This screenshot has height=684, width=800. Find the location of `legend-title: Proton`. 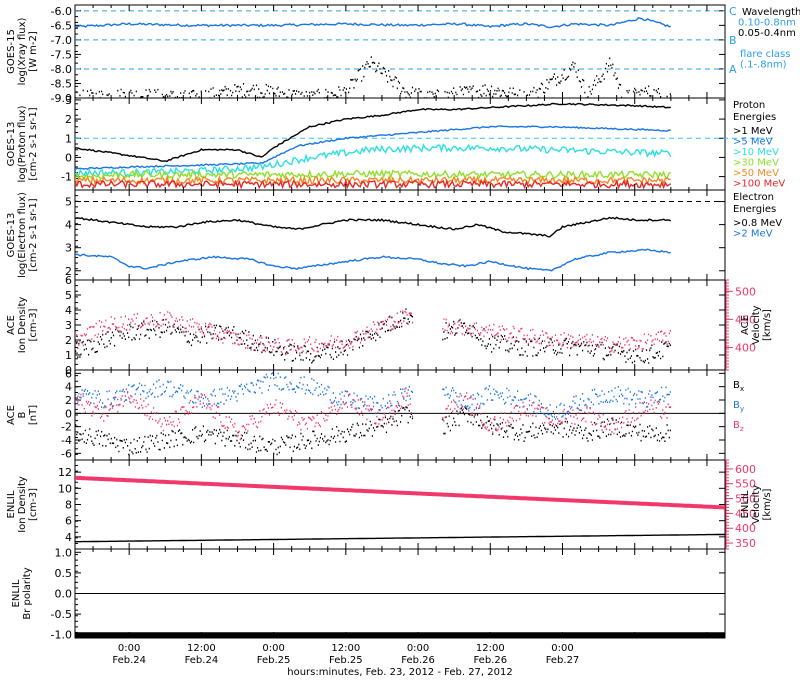

legend-title: Proton is located at coordinates (749, 105).